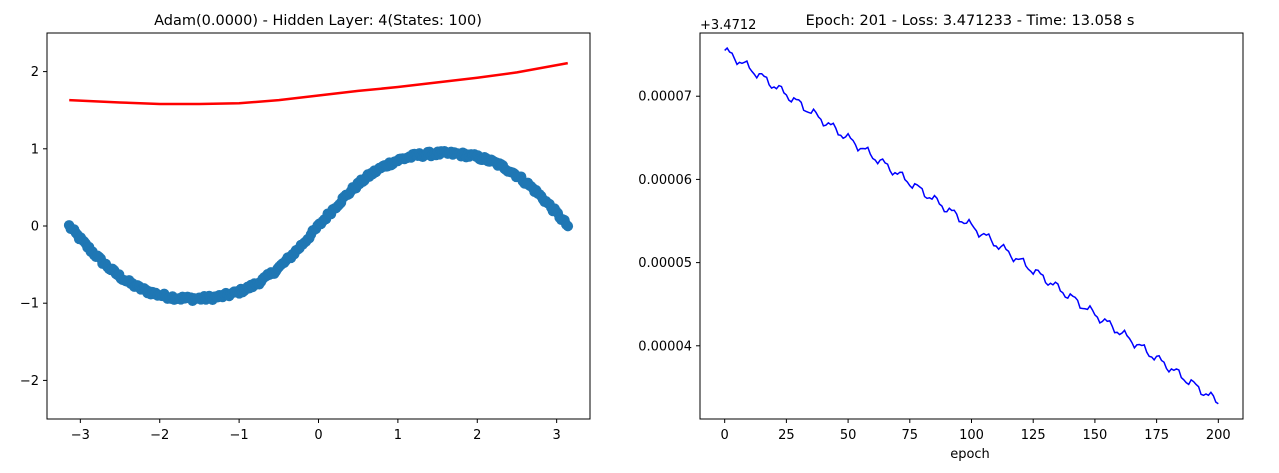 The height and width of the screenshot is (473, 1279). What do you see at coordinates (35, 72) in the screenshot?
I see `left-y-tick-label: 2` at bounding box center [35, 72].